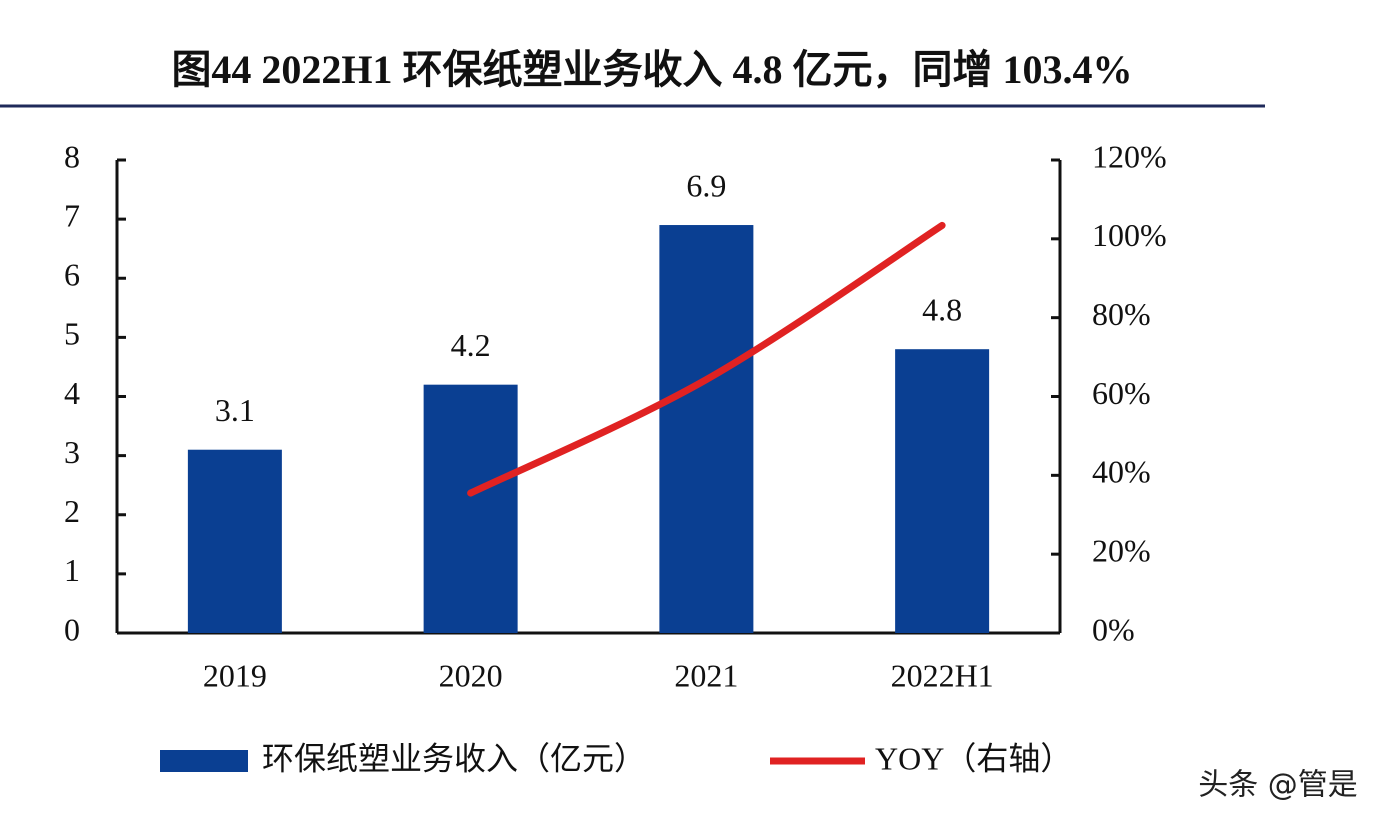 The image size is (1396, 826). What do you see at coordinates (235, 410) in the screenshot?
I see `bar-value-label: 3.1` at bounding box center [235, 410].